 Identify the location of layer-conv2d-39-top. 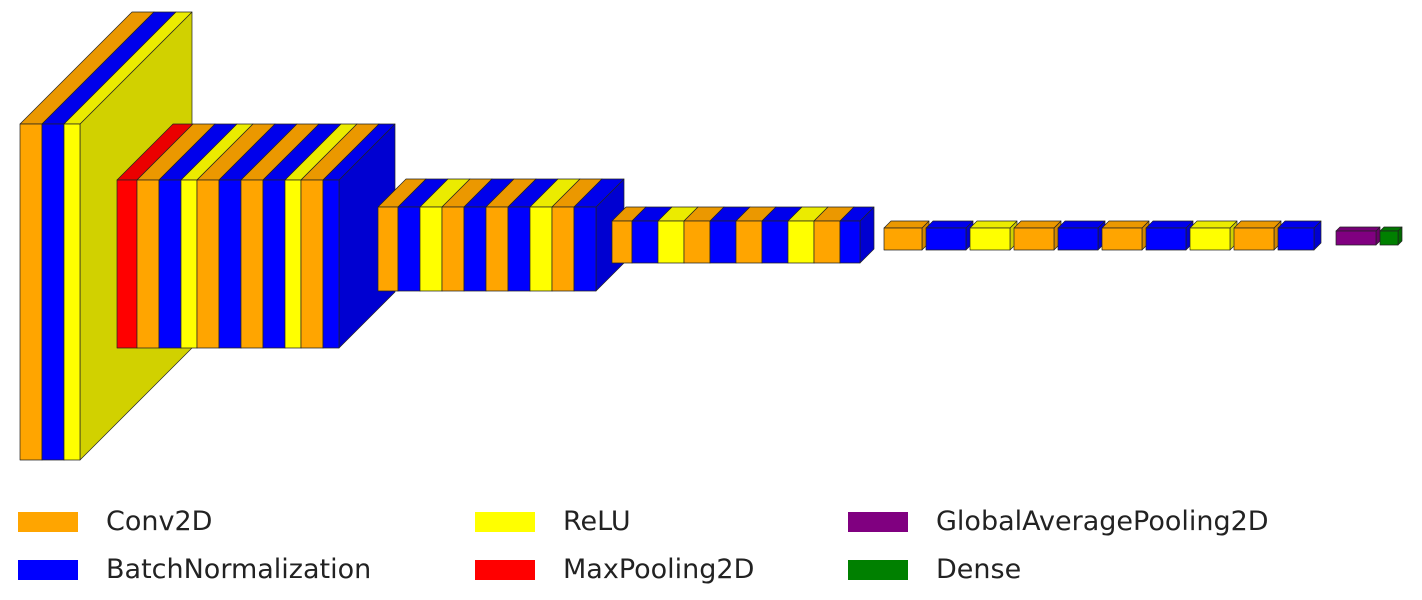
(1125, 224).